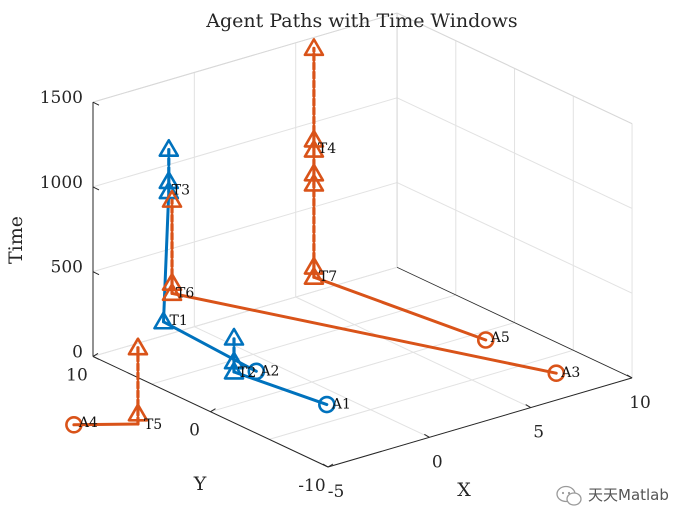  What do you see at coordinates (247, 373) in the screenshot?
I see `task-label: T2` at bounding box center [247, 373].